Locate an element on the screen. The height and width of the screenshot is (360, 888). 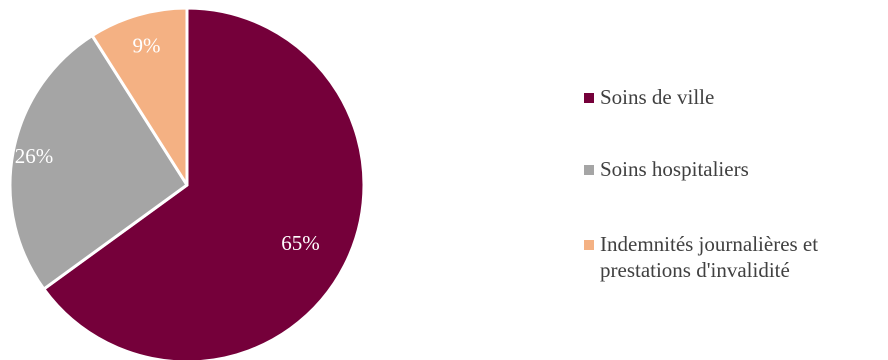
legend-item-soins-hospitaliers: Soins hospitaliers is located at coordinates (666, 169).